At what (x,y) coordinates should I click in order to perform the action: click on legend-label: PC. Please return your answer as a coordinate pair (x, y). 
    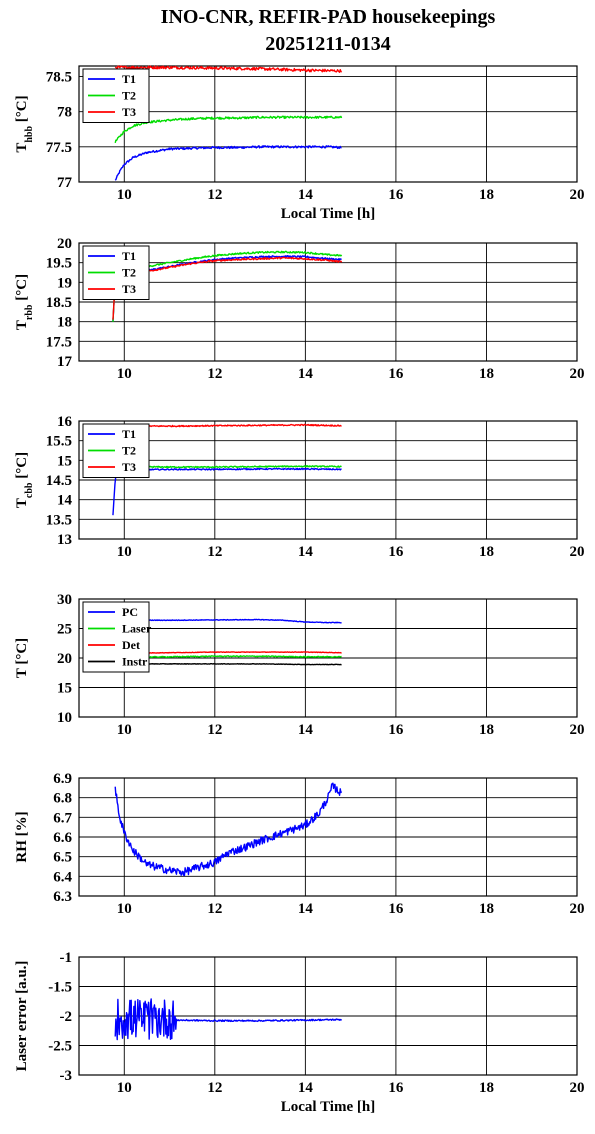
    Looking at the image, I should click on (130, 612).